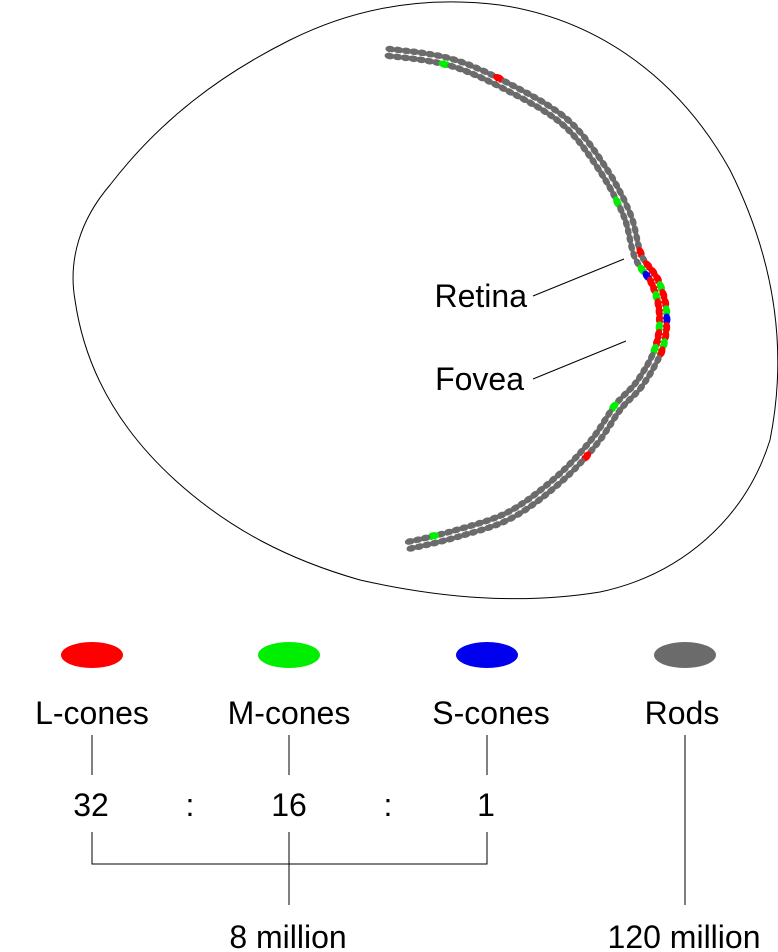 This screenshot has width=778, height=952. What do you see at coordinates (490, 713) in the screenshot?
I see `s-cones-label: S-cones` at bounding box center [490, 713].